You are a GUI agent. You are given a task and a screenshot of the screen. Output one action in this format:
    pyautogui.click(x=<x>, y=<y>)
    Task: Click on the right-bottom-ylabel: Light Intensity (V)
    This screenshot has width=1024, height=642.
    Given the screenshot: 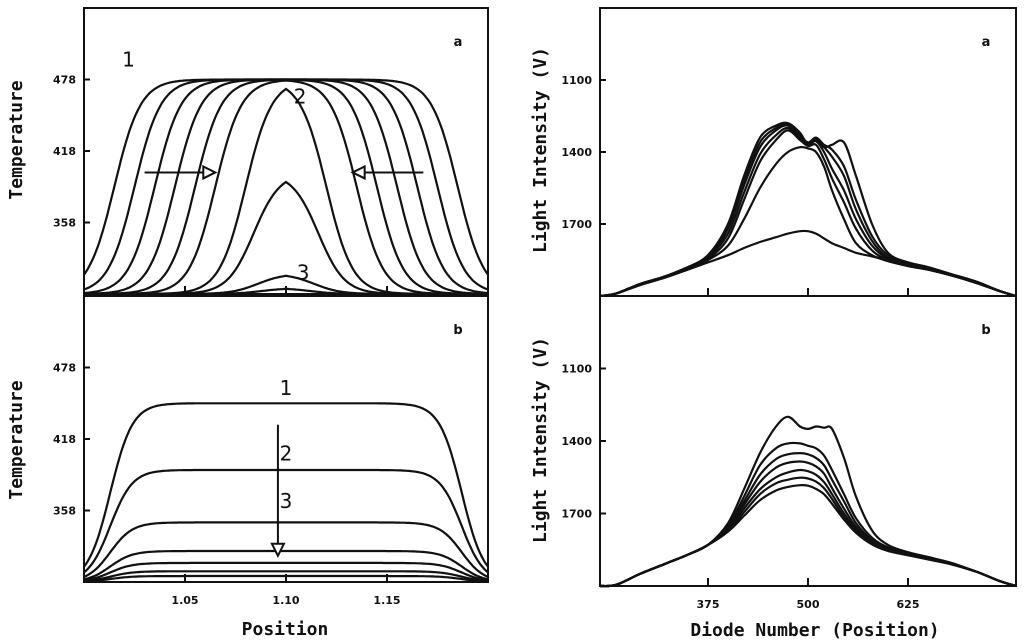 What is the action you would take?
    pyautogui.click(x=540, y=440)
    